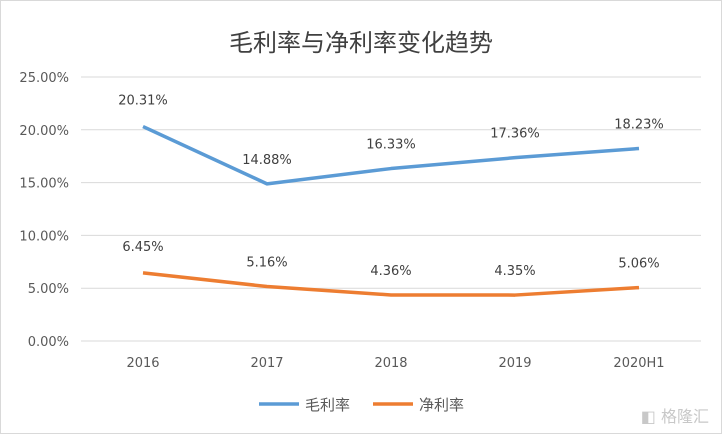 The image size is (722, 434). Describe the element at coordinates (639, 124) in the screenshot. I see `data-label: 18.23%` at that location.